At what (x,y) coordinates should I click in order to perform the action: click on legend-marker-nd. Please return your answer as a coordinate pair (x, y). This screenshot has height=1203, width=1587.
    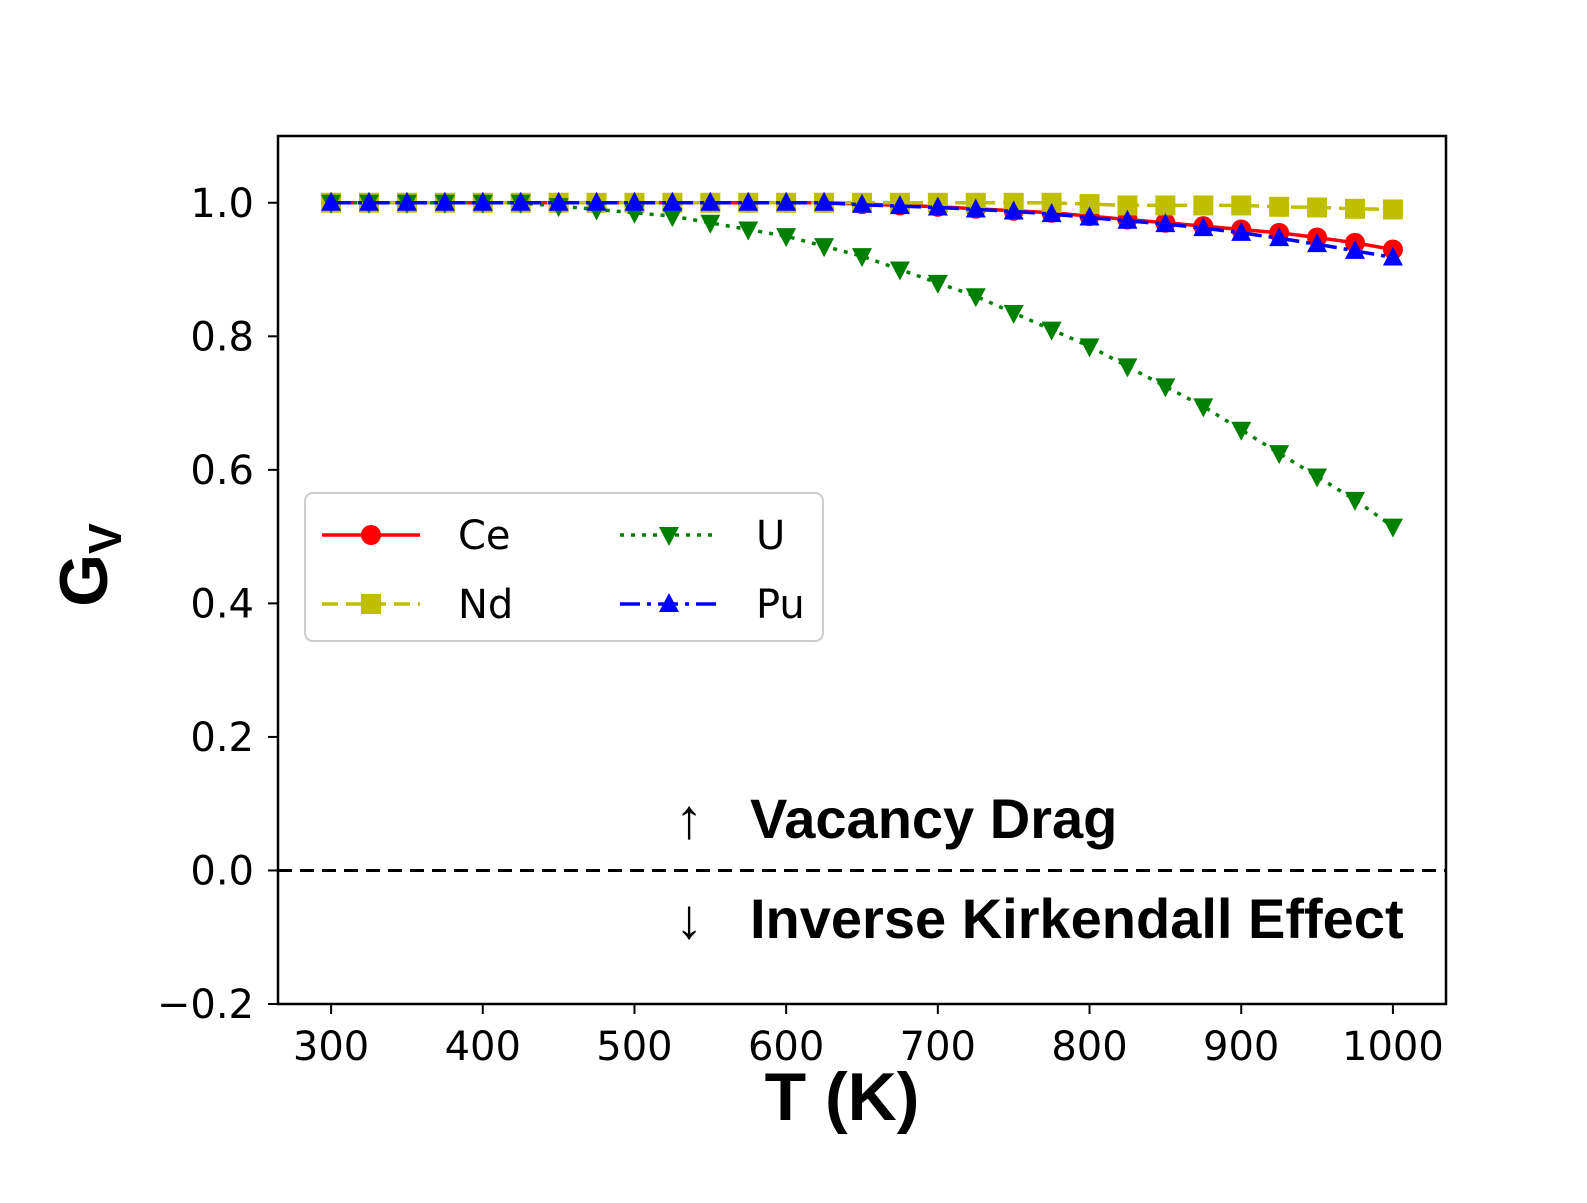
    Looking at the image, I should click on (371, 604).